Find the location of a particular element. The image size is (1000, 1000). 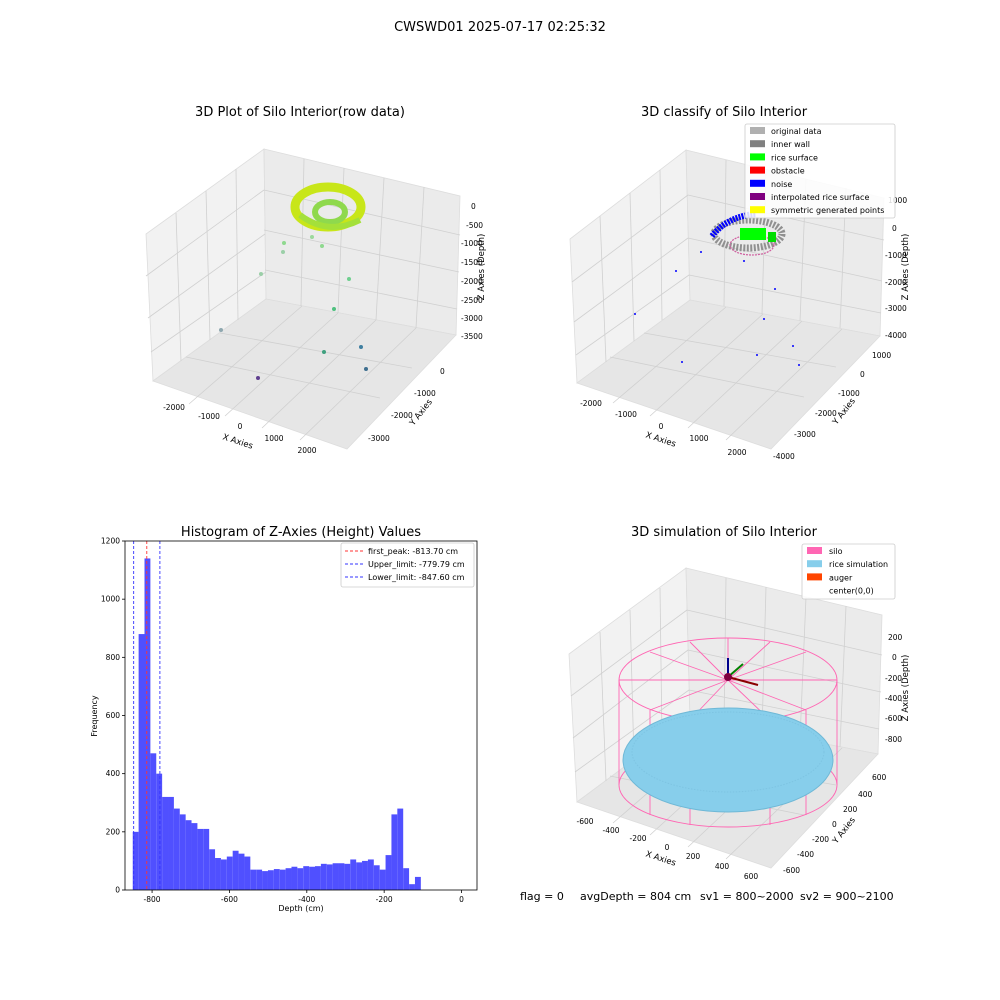

classify-x-tick: 1000 is located at coordinates (698, 438).